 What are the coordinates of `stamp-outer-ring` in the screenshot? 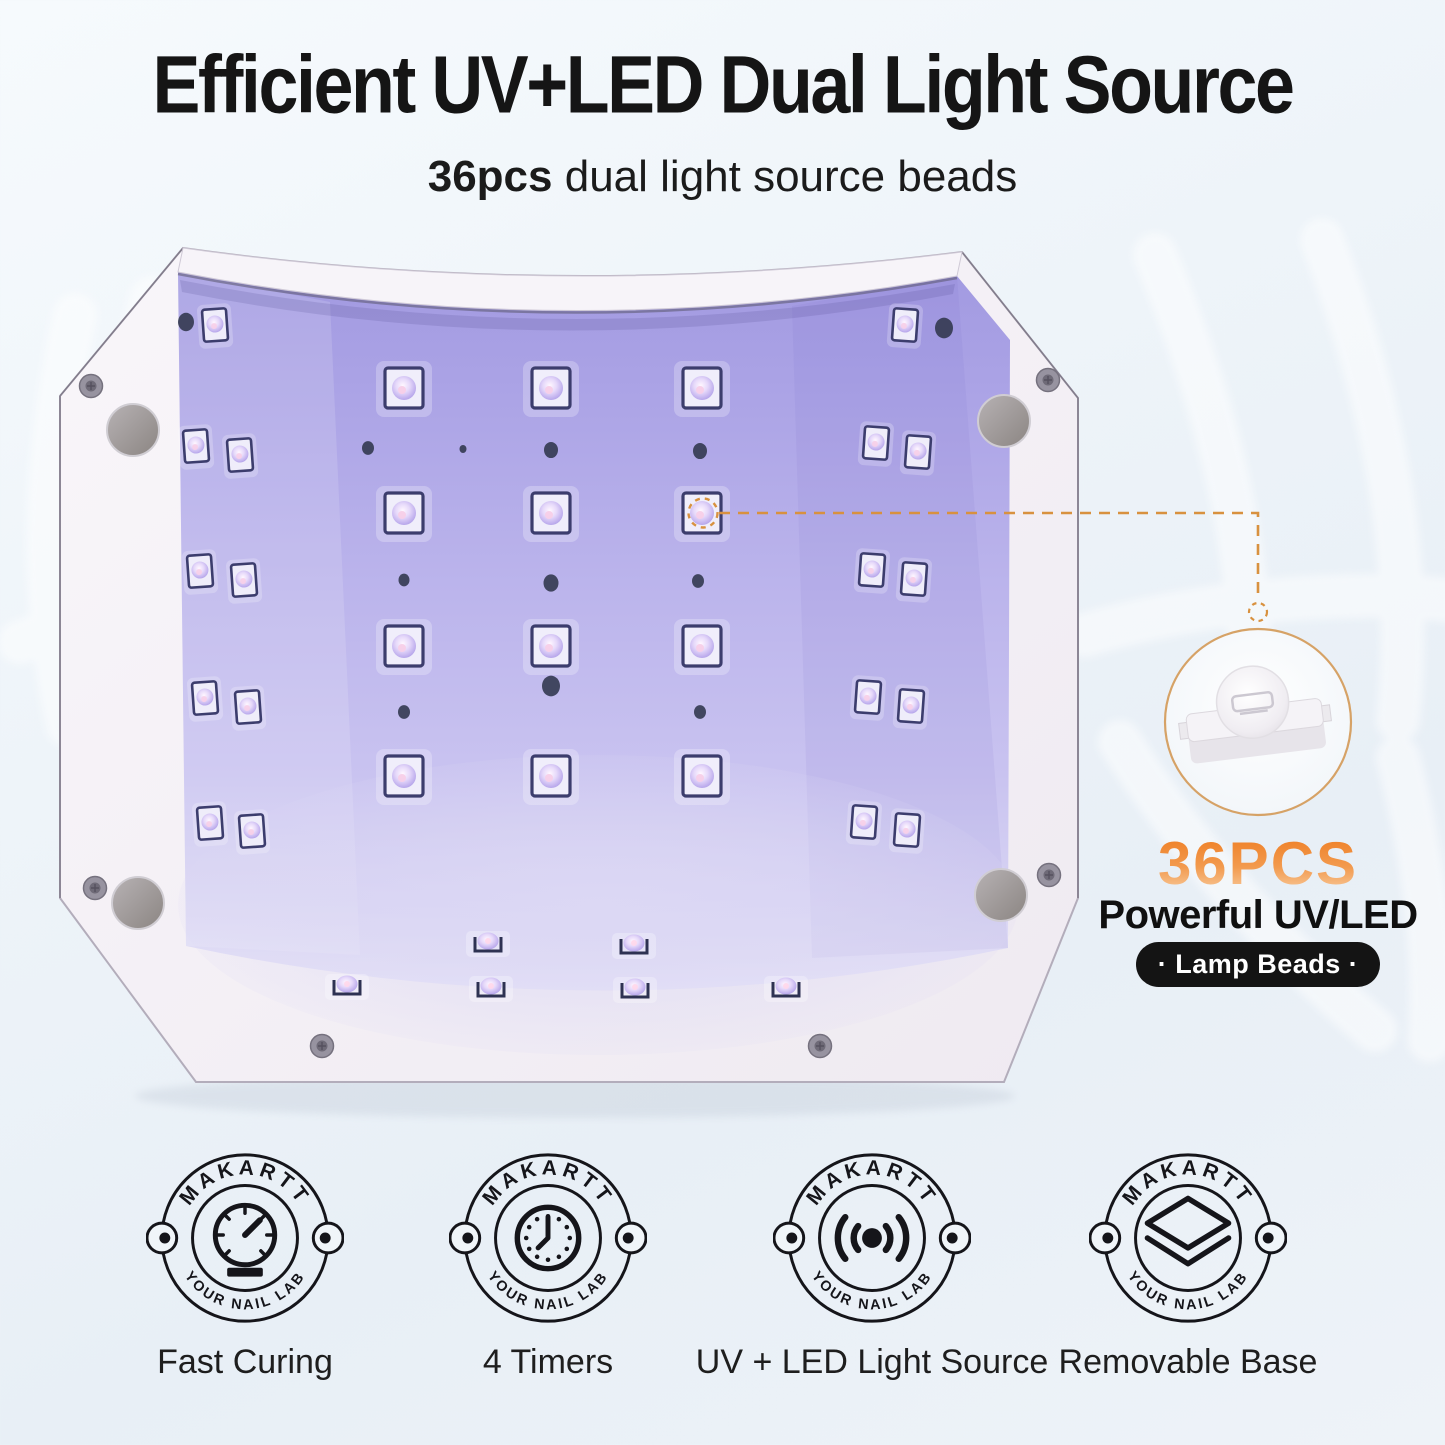 It's located at (1188, 1238).